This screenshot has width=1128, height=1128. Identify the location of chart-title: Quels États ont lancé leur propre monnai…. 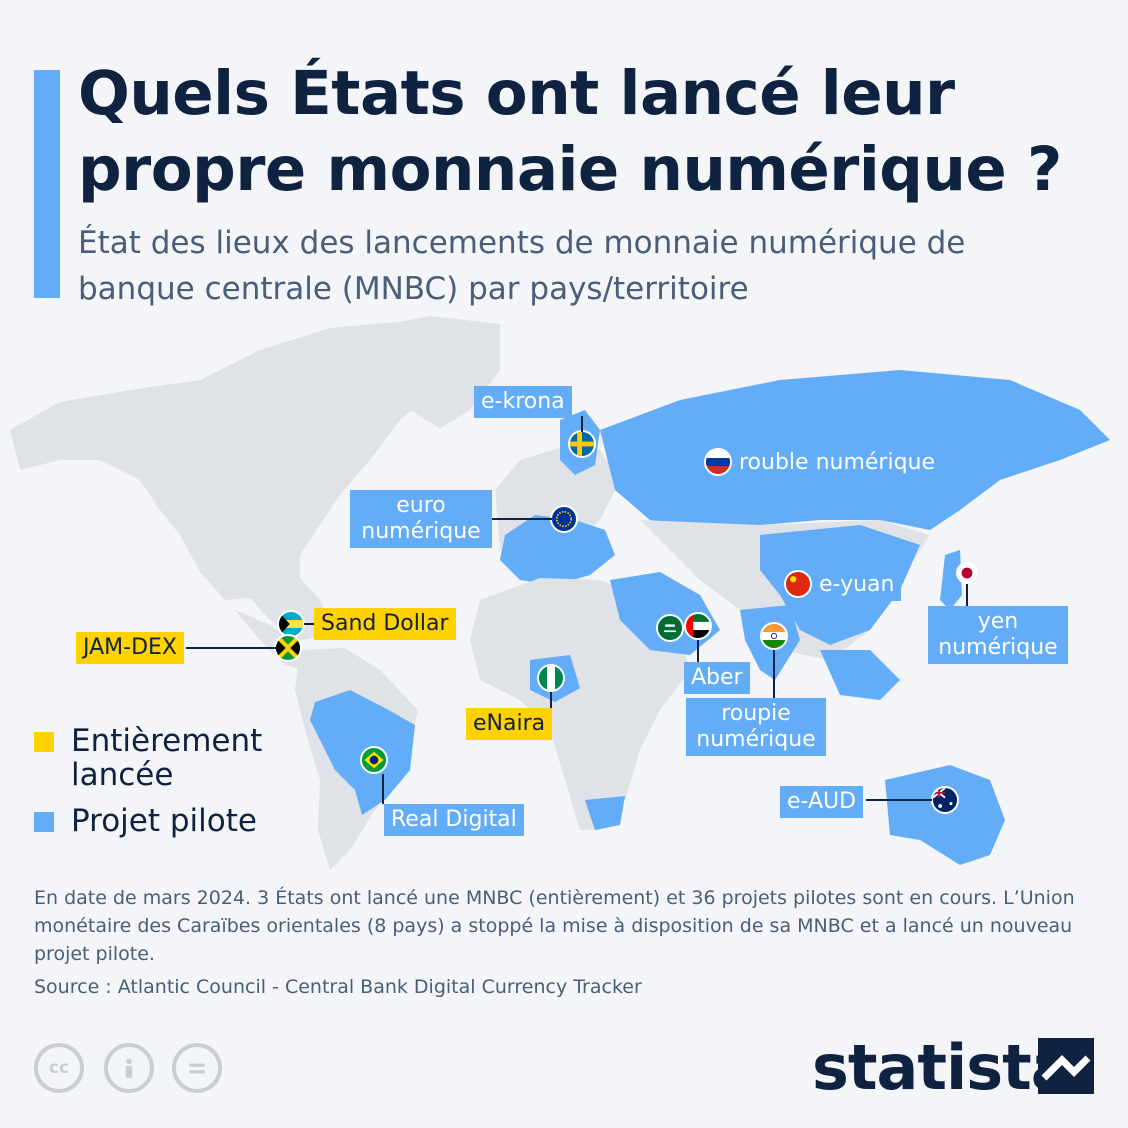
(570, 131).